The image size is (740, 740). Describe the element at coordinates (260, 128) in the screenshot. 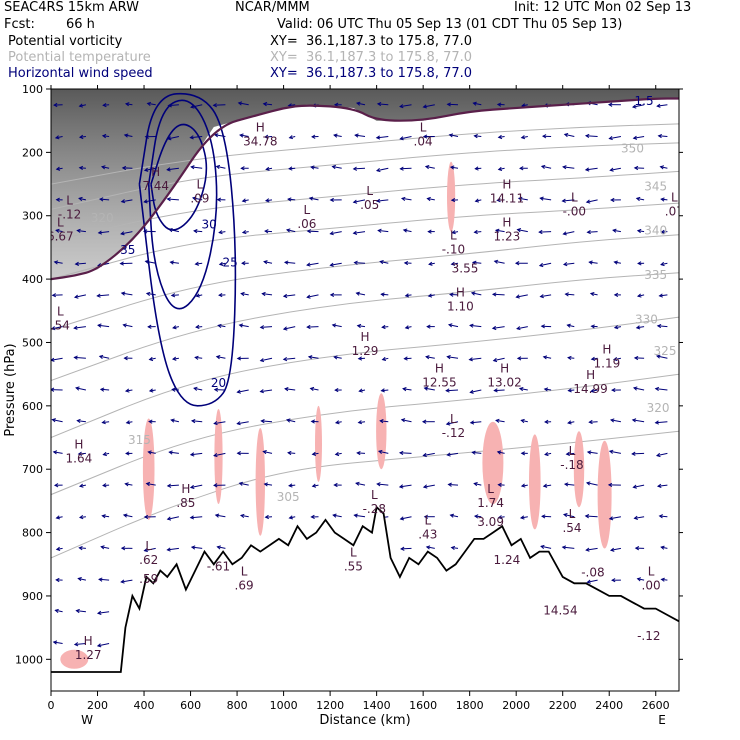

I see `hl-marker: H` at that location.